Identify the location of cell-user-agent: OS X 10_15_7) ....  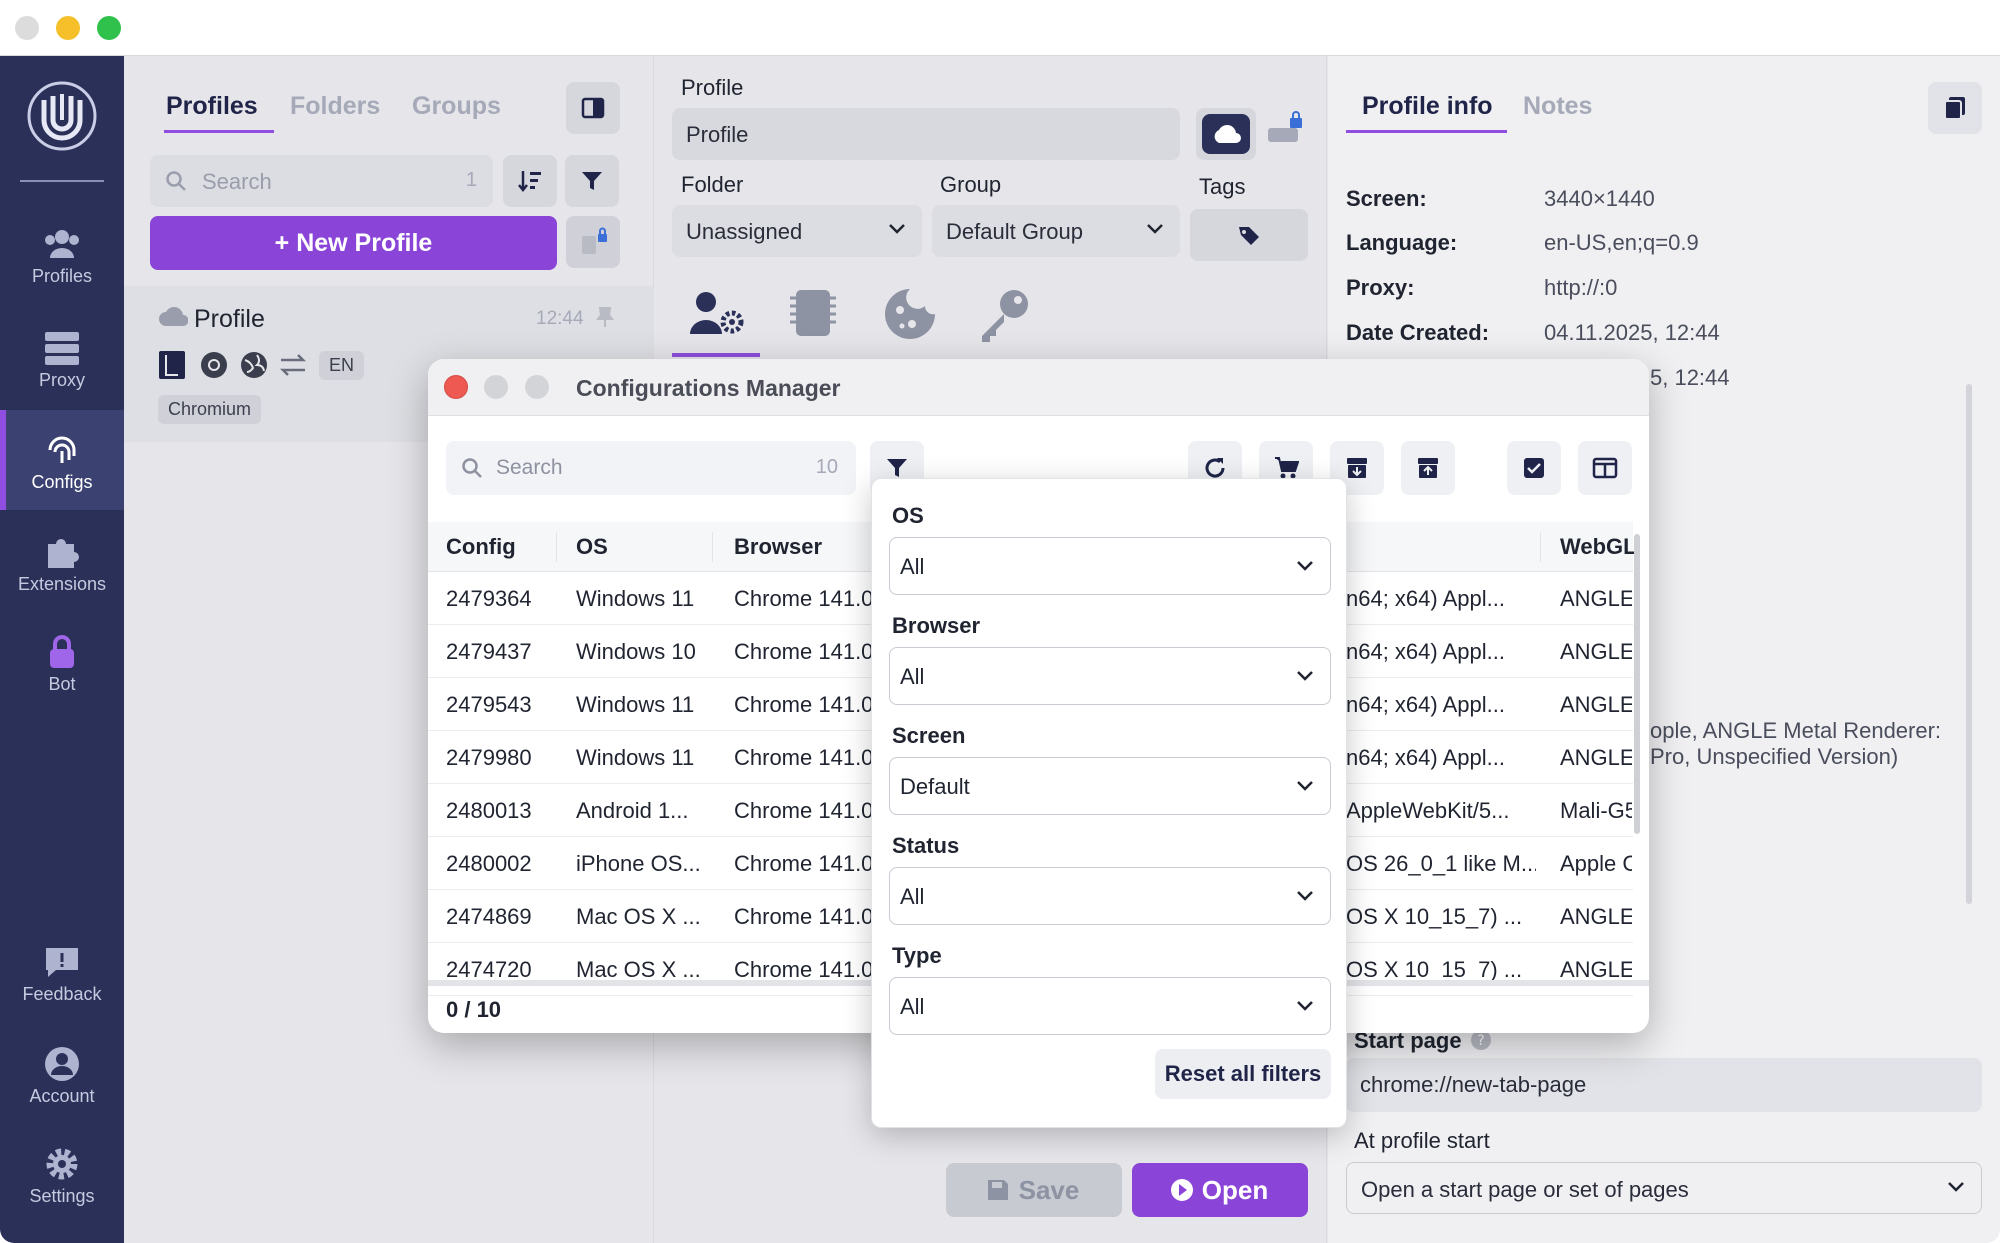
(1434, 916).